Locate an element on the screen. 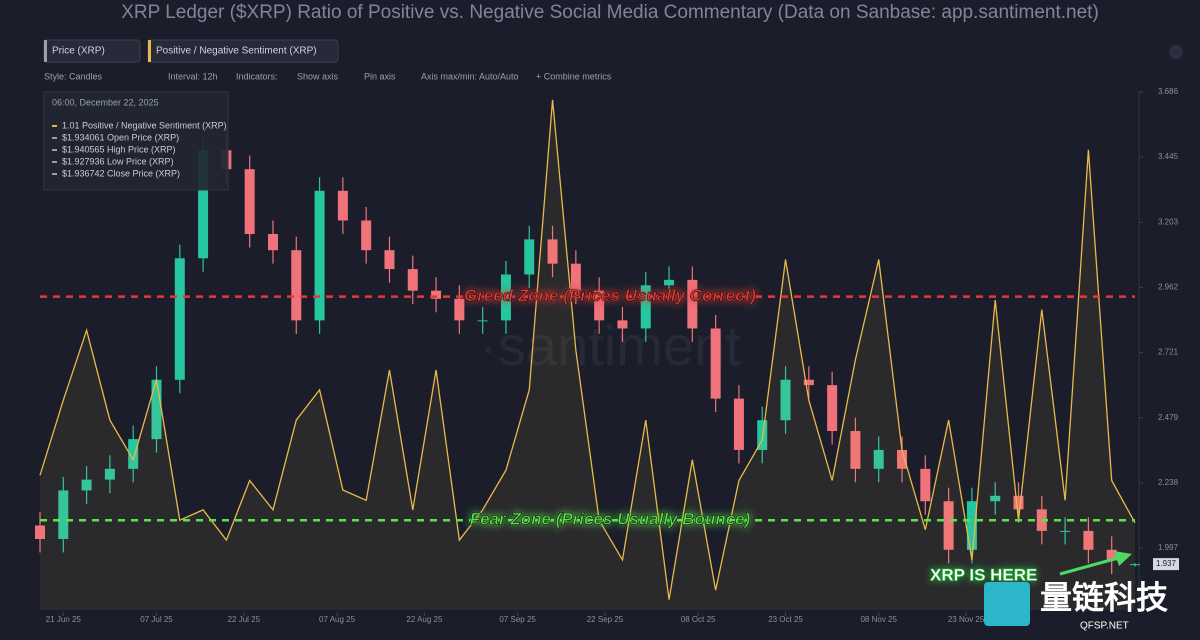 The height and width of the screenshot is (640, 1200). x-tick-label: 22 Aug 25 is located at coordinates (424, 619).